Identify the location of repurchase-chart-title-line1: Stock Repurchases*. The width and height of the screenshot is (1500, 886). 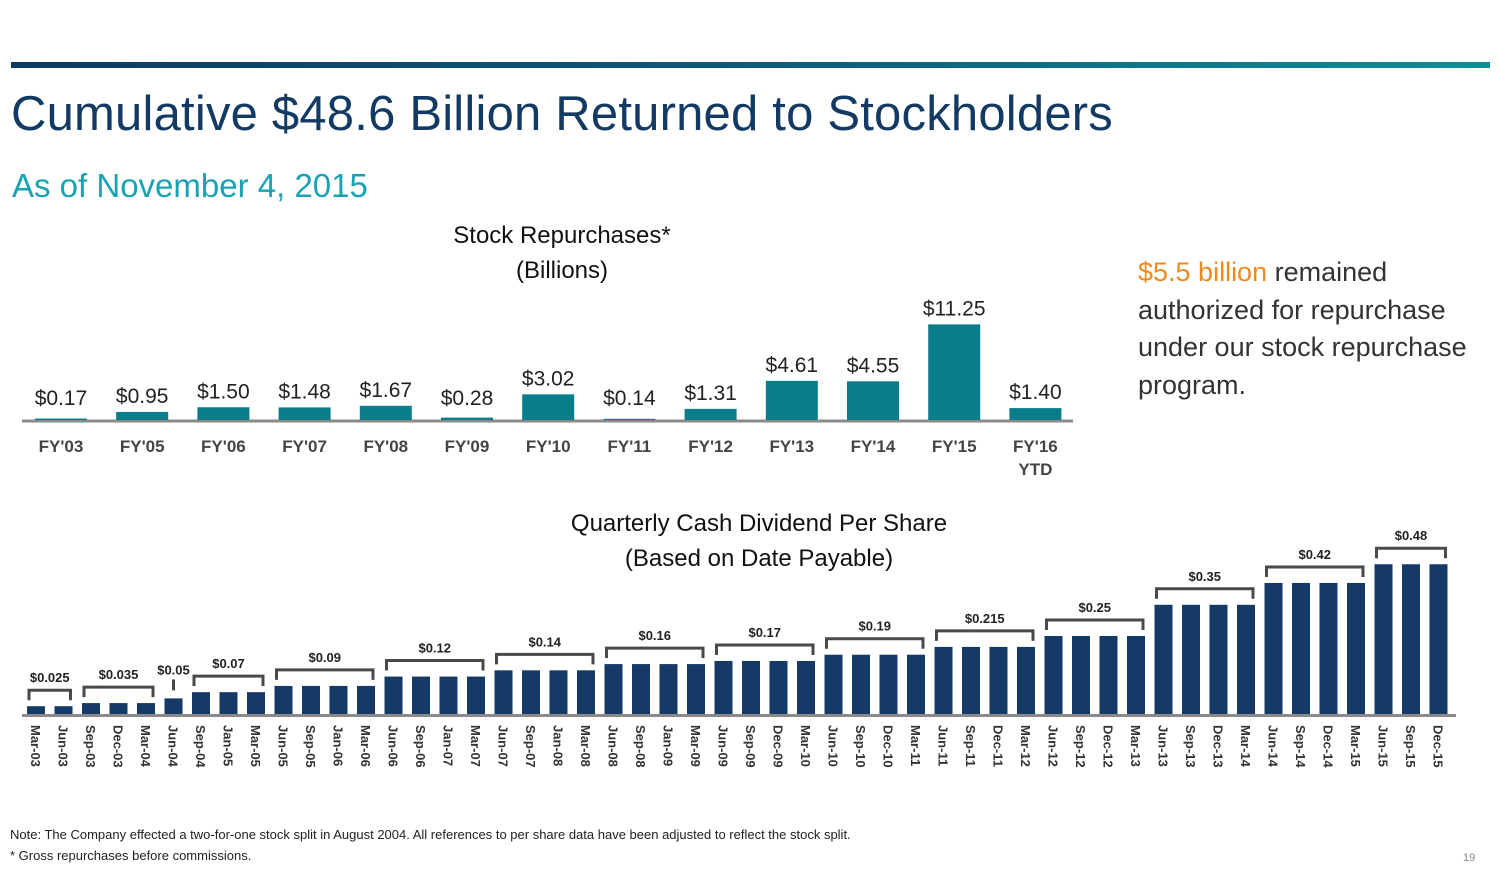
(562, 235).